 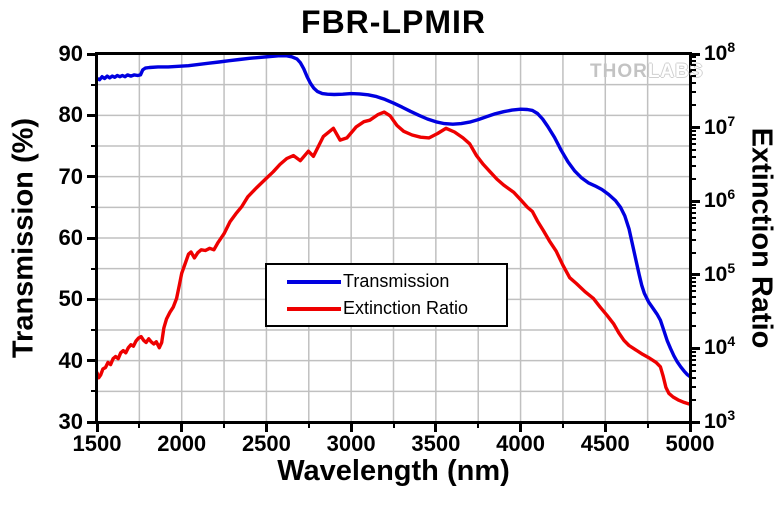 What do you see at coordinates (720, 420) in the screenshot?
I see `y-right-tick-label: 10³` at bounding box center [720, 420].